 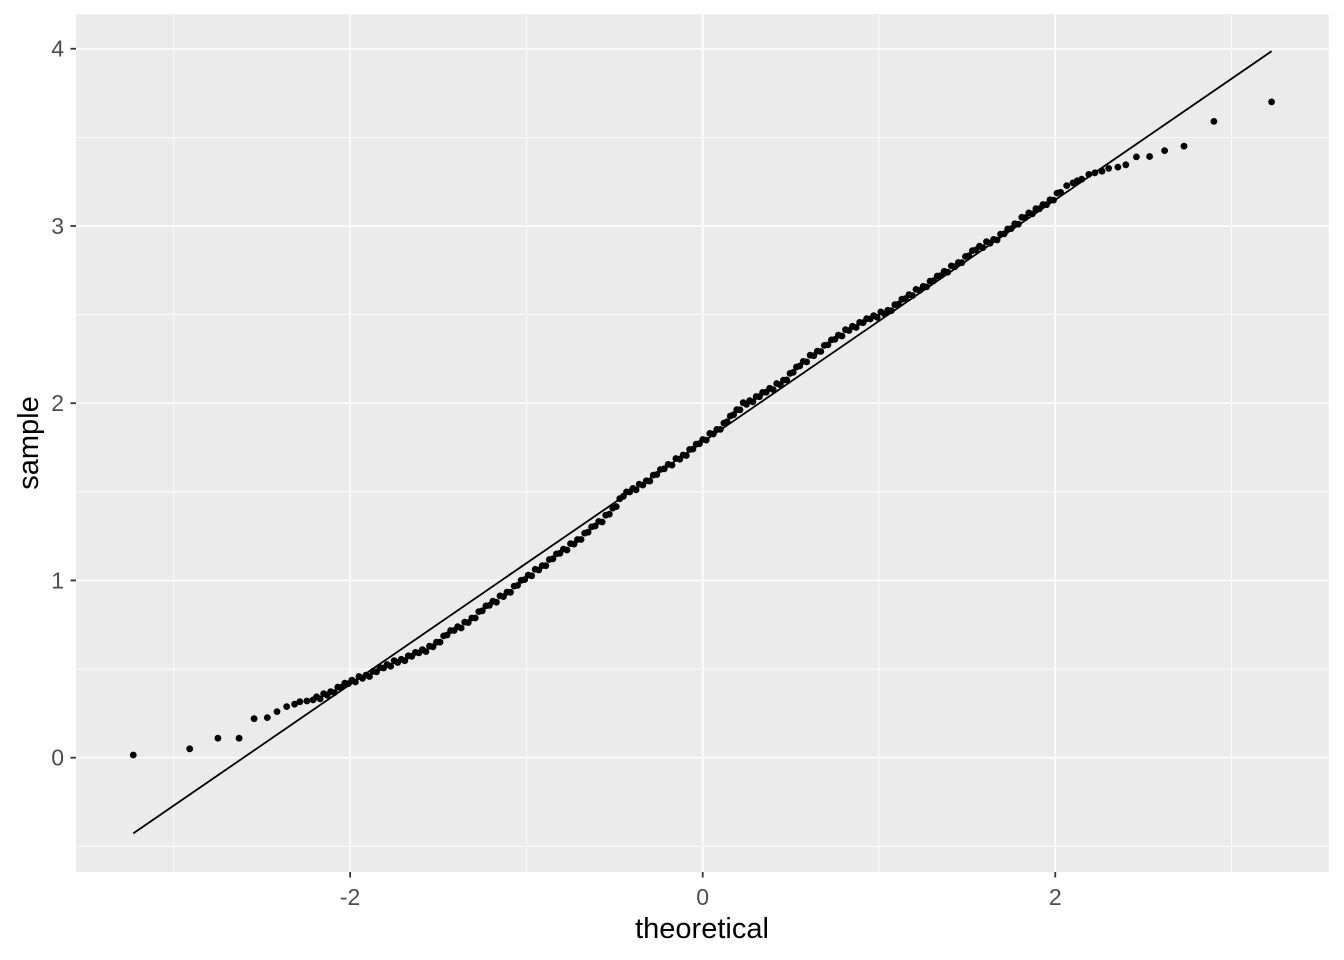 What do you see at coordinates (350, 897) in the screenshot?
I see `x-tick-label: -2` at bounding box center [350, 897].